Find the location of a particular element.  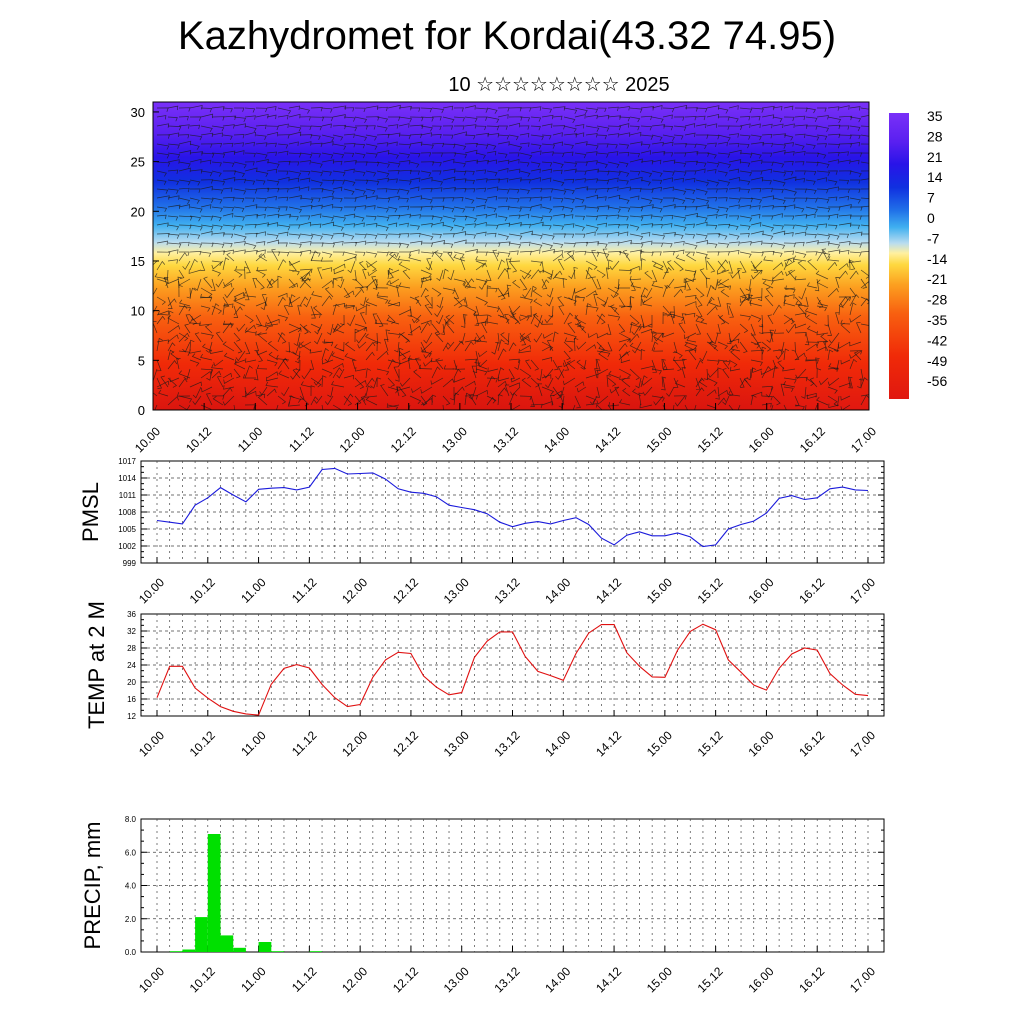

colorbar-label: -56 is located at coordinates (937, 381).